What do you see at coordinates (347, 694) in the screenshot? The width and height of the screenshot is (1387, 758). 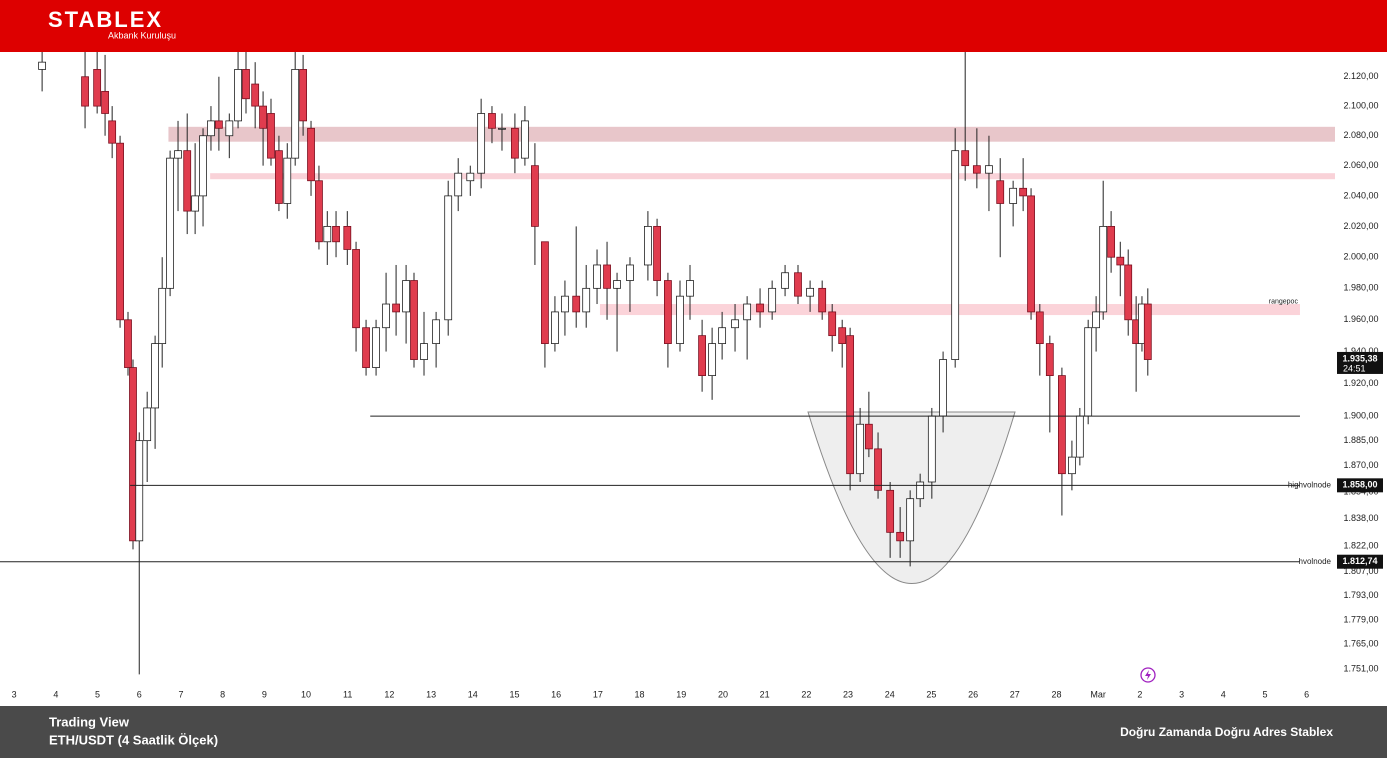 I see `x-tick-label: 11` at bounding box center [347, 694].